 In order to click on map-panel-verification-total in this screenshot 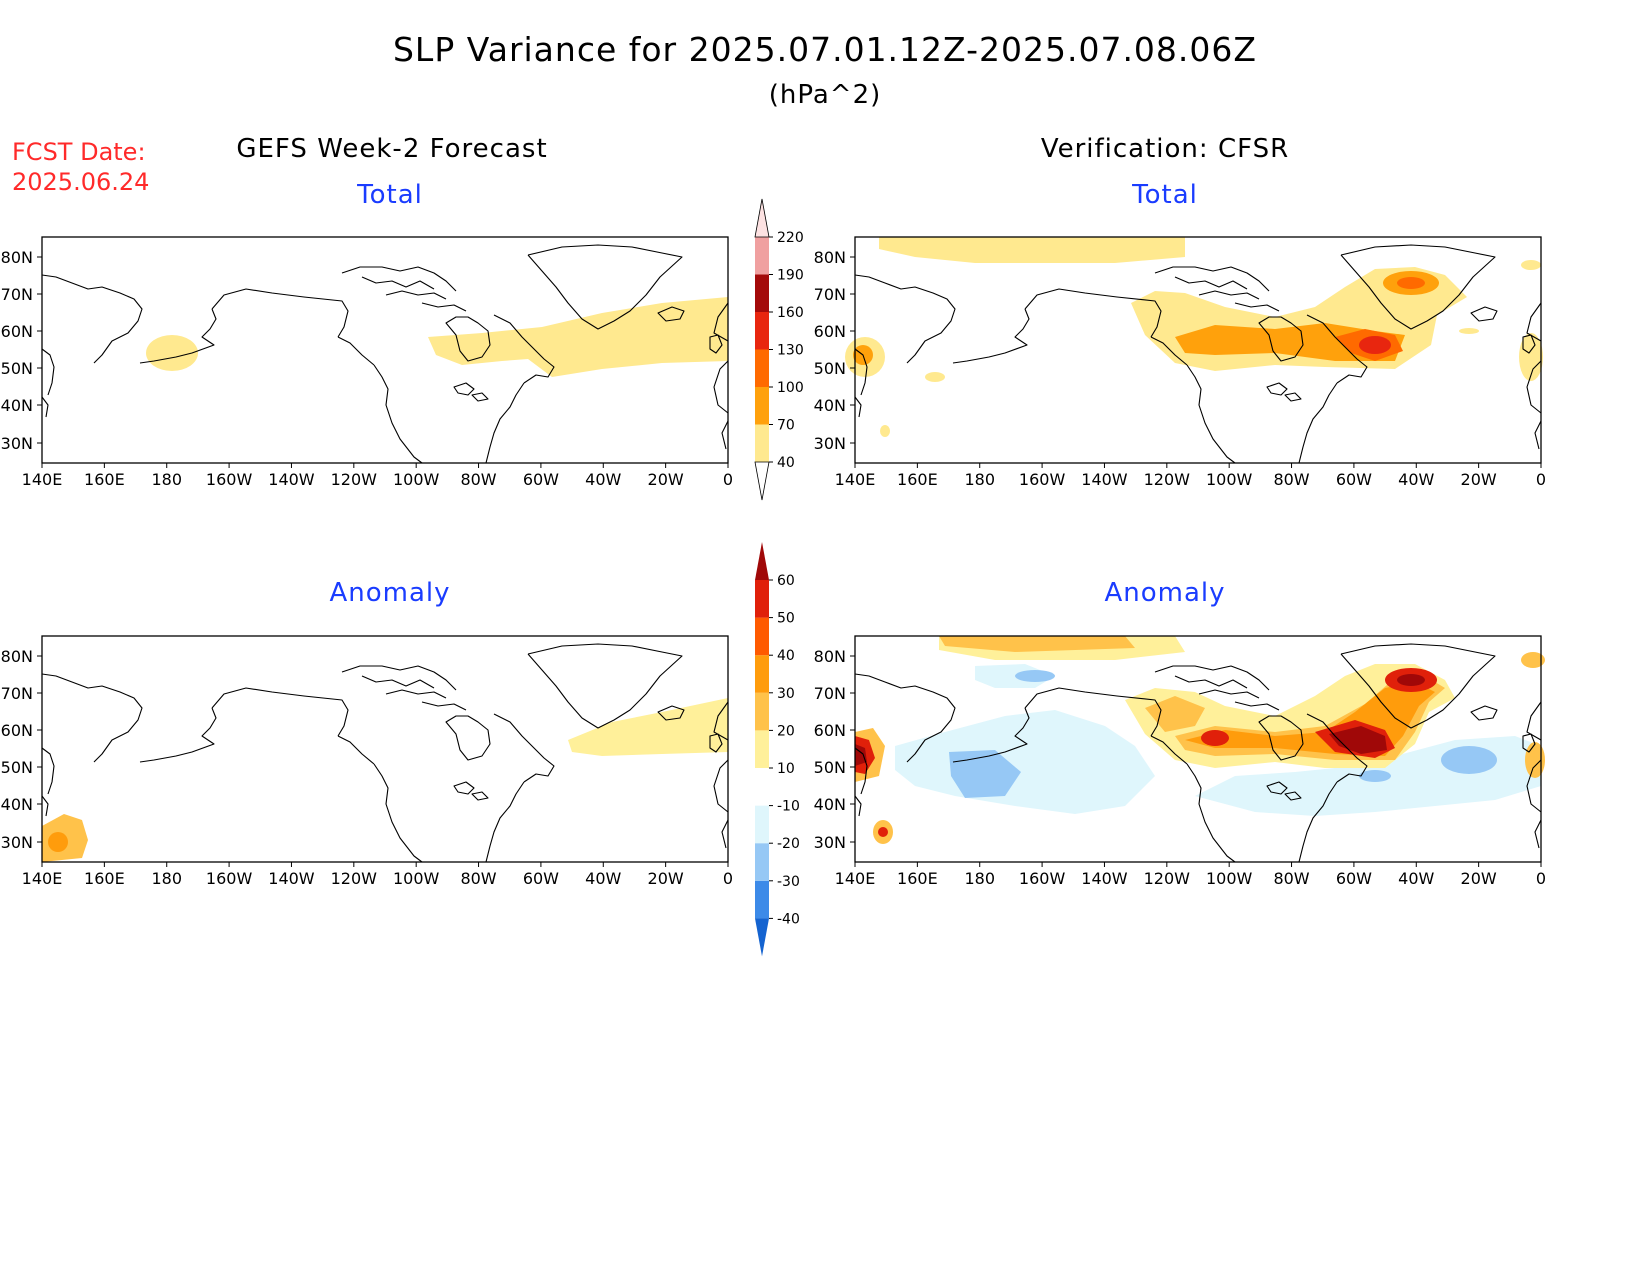, I will do `click(1194, 350)`.